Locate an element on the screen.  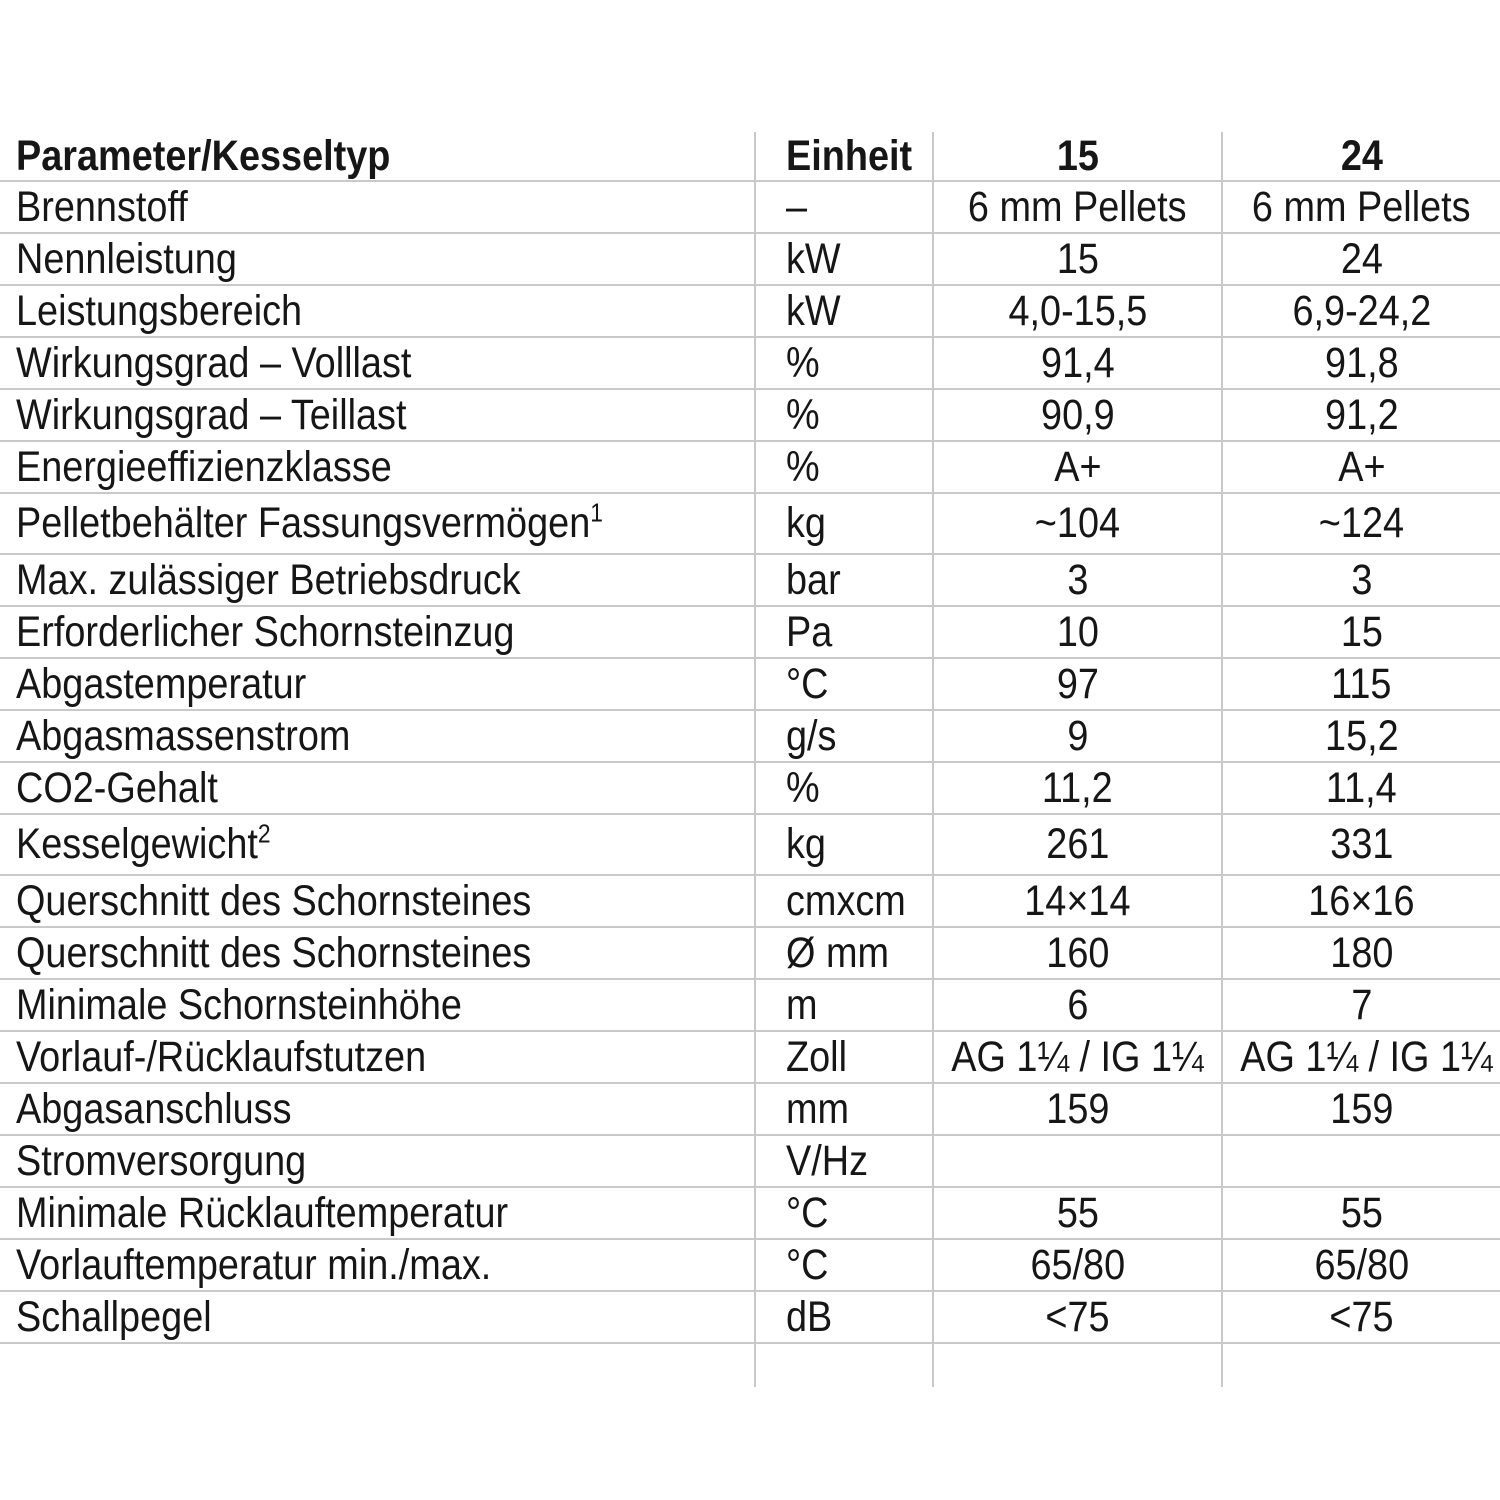
cell-text: 91,2 is located at coordinates (1361, 414).